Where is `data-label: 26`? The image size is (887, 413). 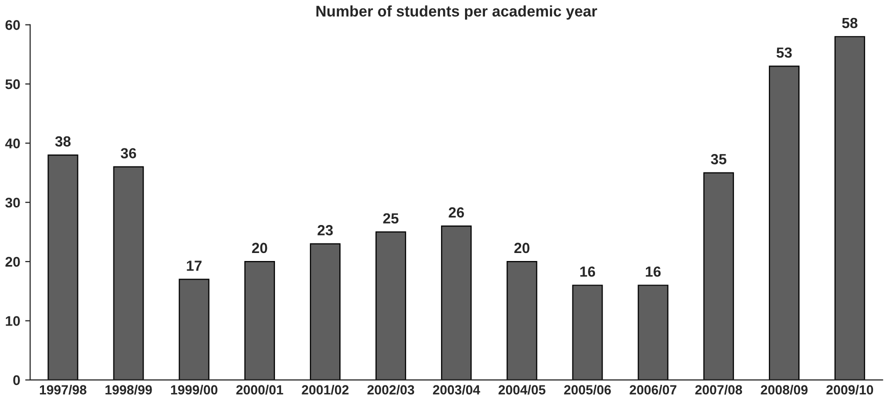
data-label: 26 is located at coordinates (456, 212).